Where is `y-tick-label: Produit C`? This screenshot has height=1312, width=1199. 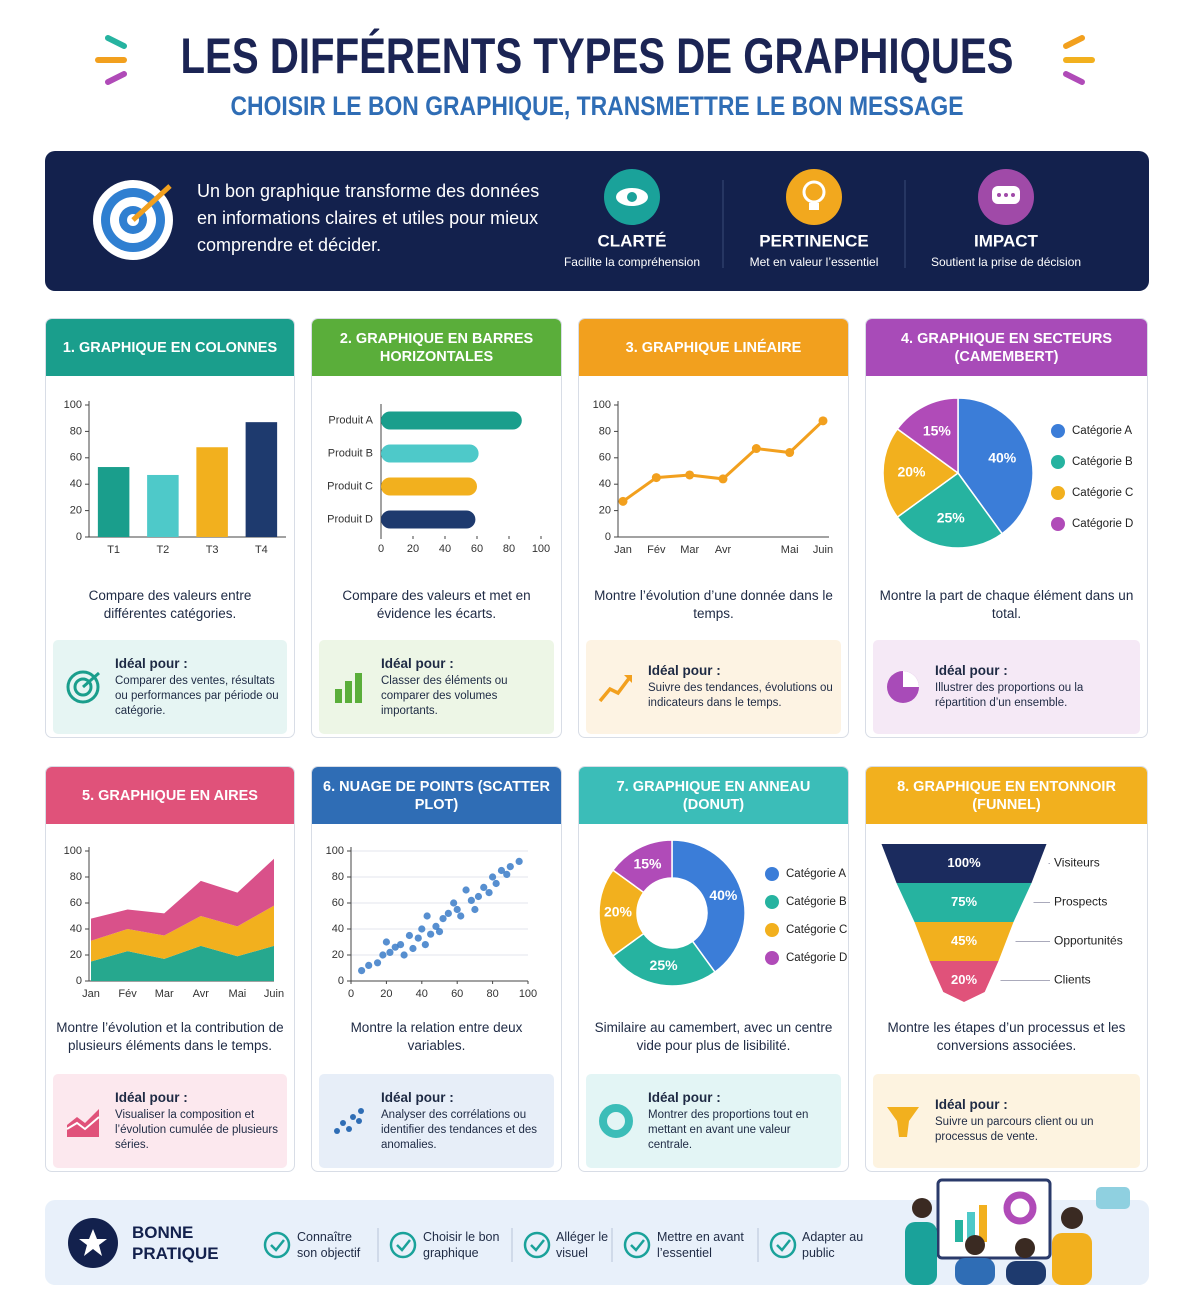
y-tick-label: Produit C is located at coordinates (350, 486).